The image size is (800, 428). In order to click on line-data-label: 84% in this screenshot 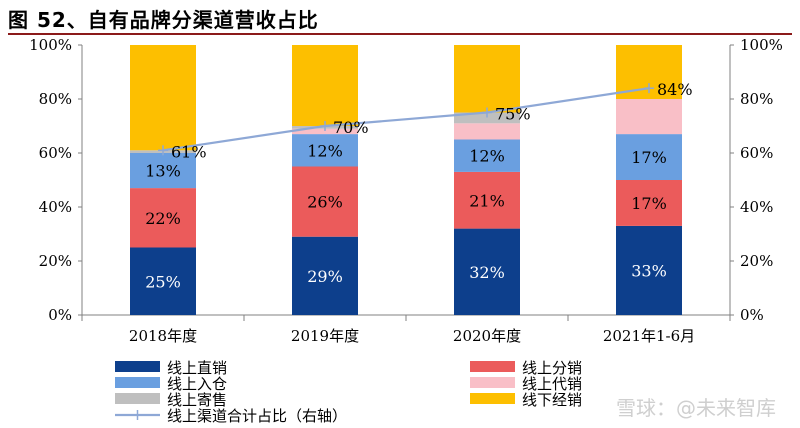, I will do `click(675, 89)`.